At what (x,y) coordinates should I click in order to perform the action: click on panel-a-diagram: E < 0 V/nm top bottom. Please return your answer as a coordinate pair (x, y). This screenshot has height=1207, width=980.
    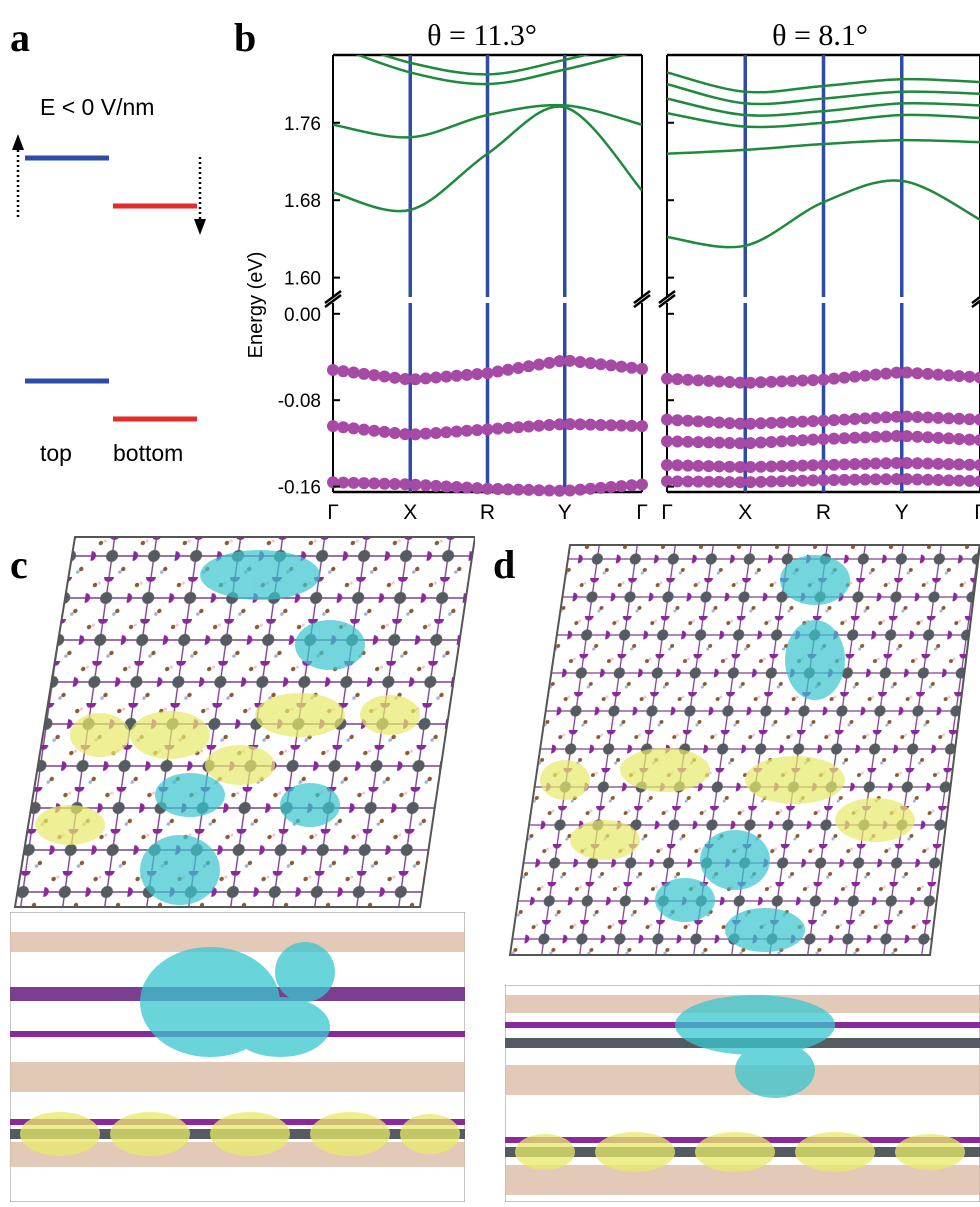
    Looking at the image, I should click on (109, 280).